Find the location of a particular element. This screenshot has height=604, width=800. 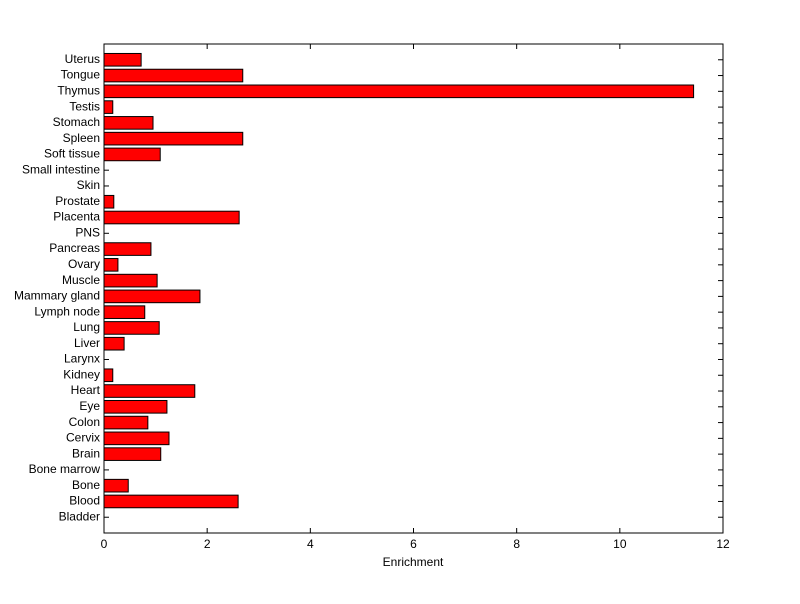

y-tick-label: Bladder is located at coordinates (79, 516).